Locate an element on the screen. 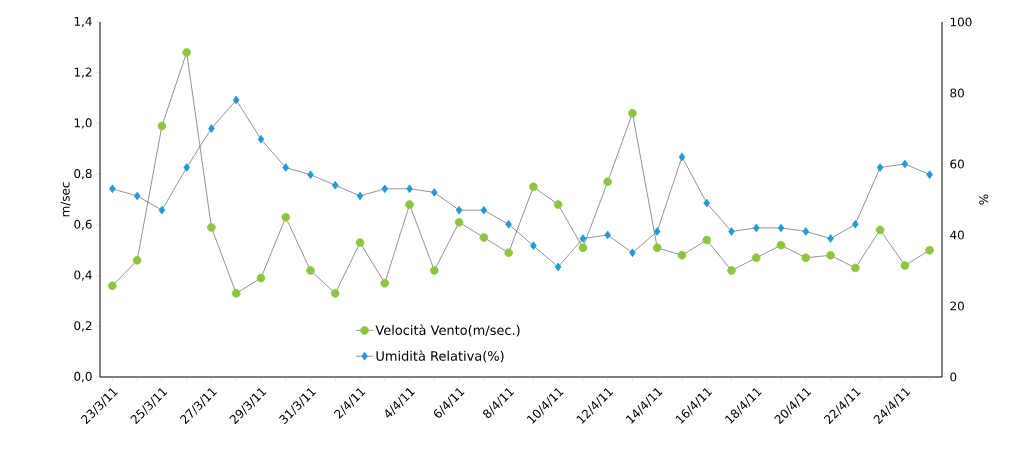 The width and height of the screenshot is (1028, 464). y-tick-label: 0,8 is located at coordinates (83, 174).